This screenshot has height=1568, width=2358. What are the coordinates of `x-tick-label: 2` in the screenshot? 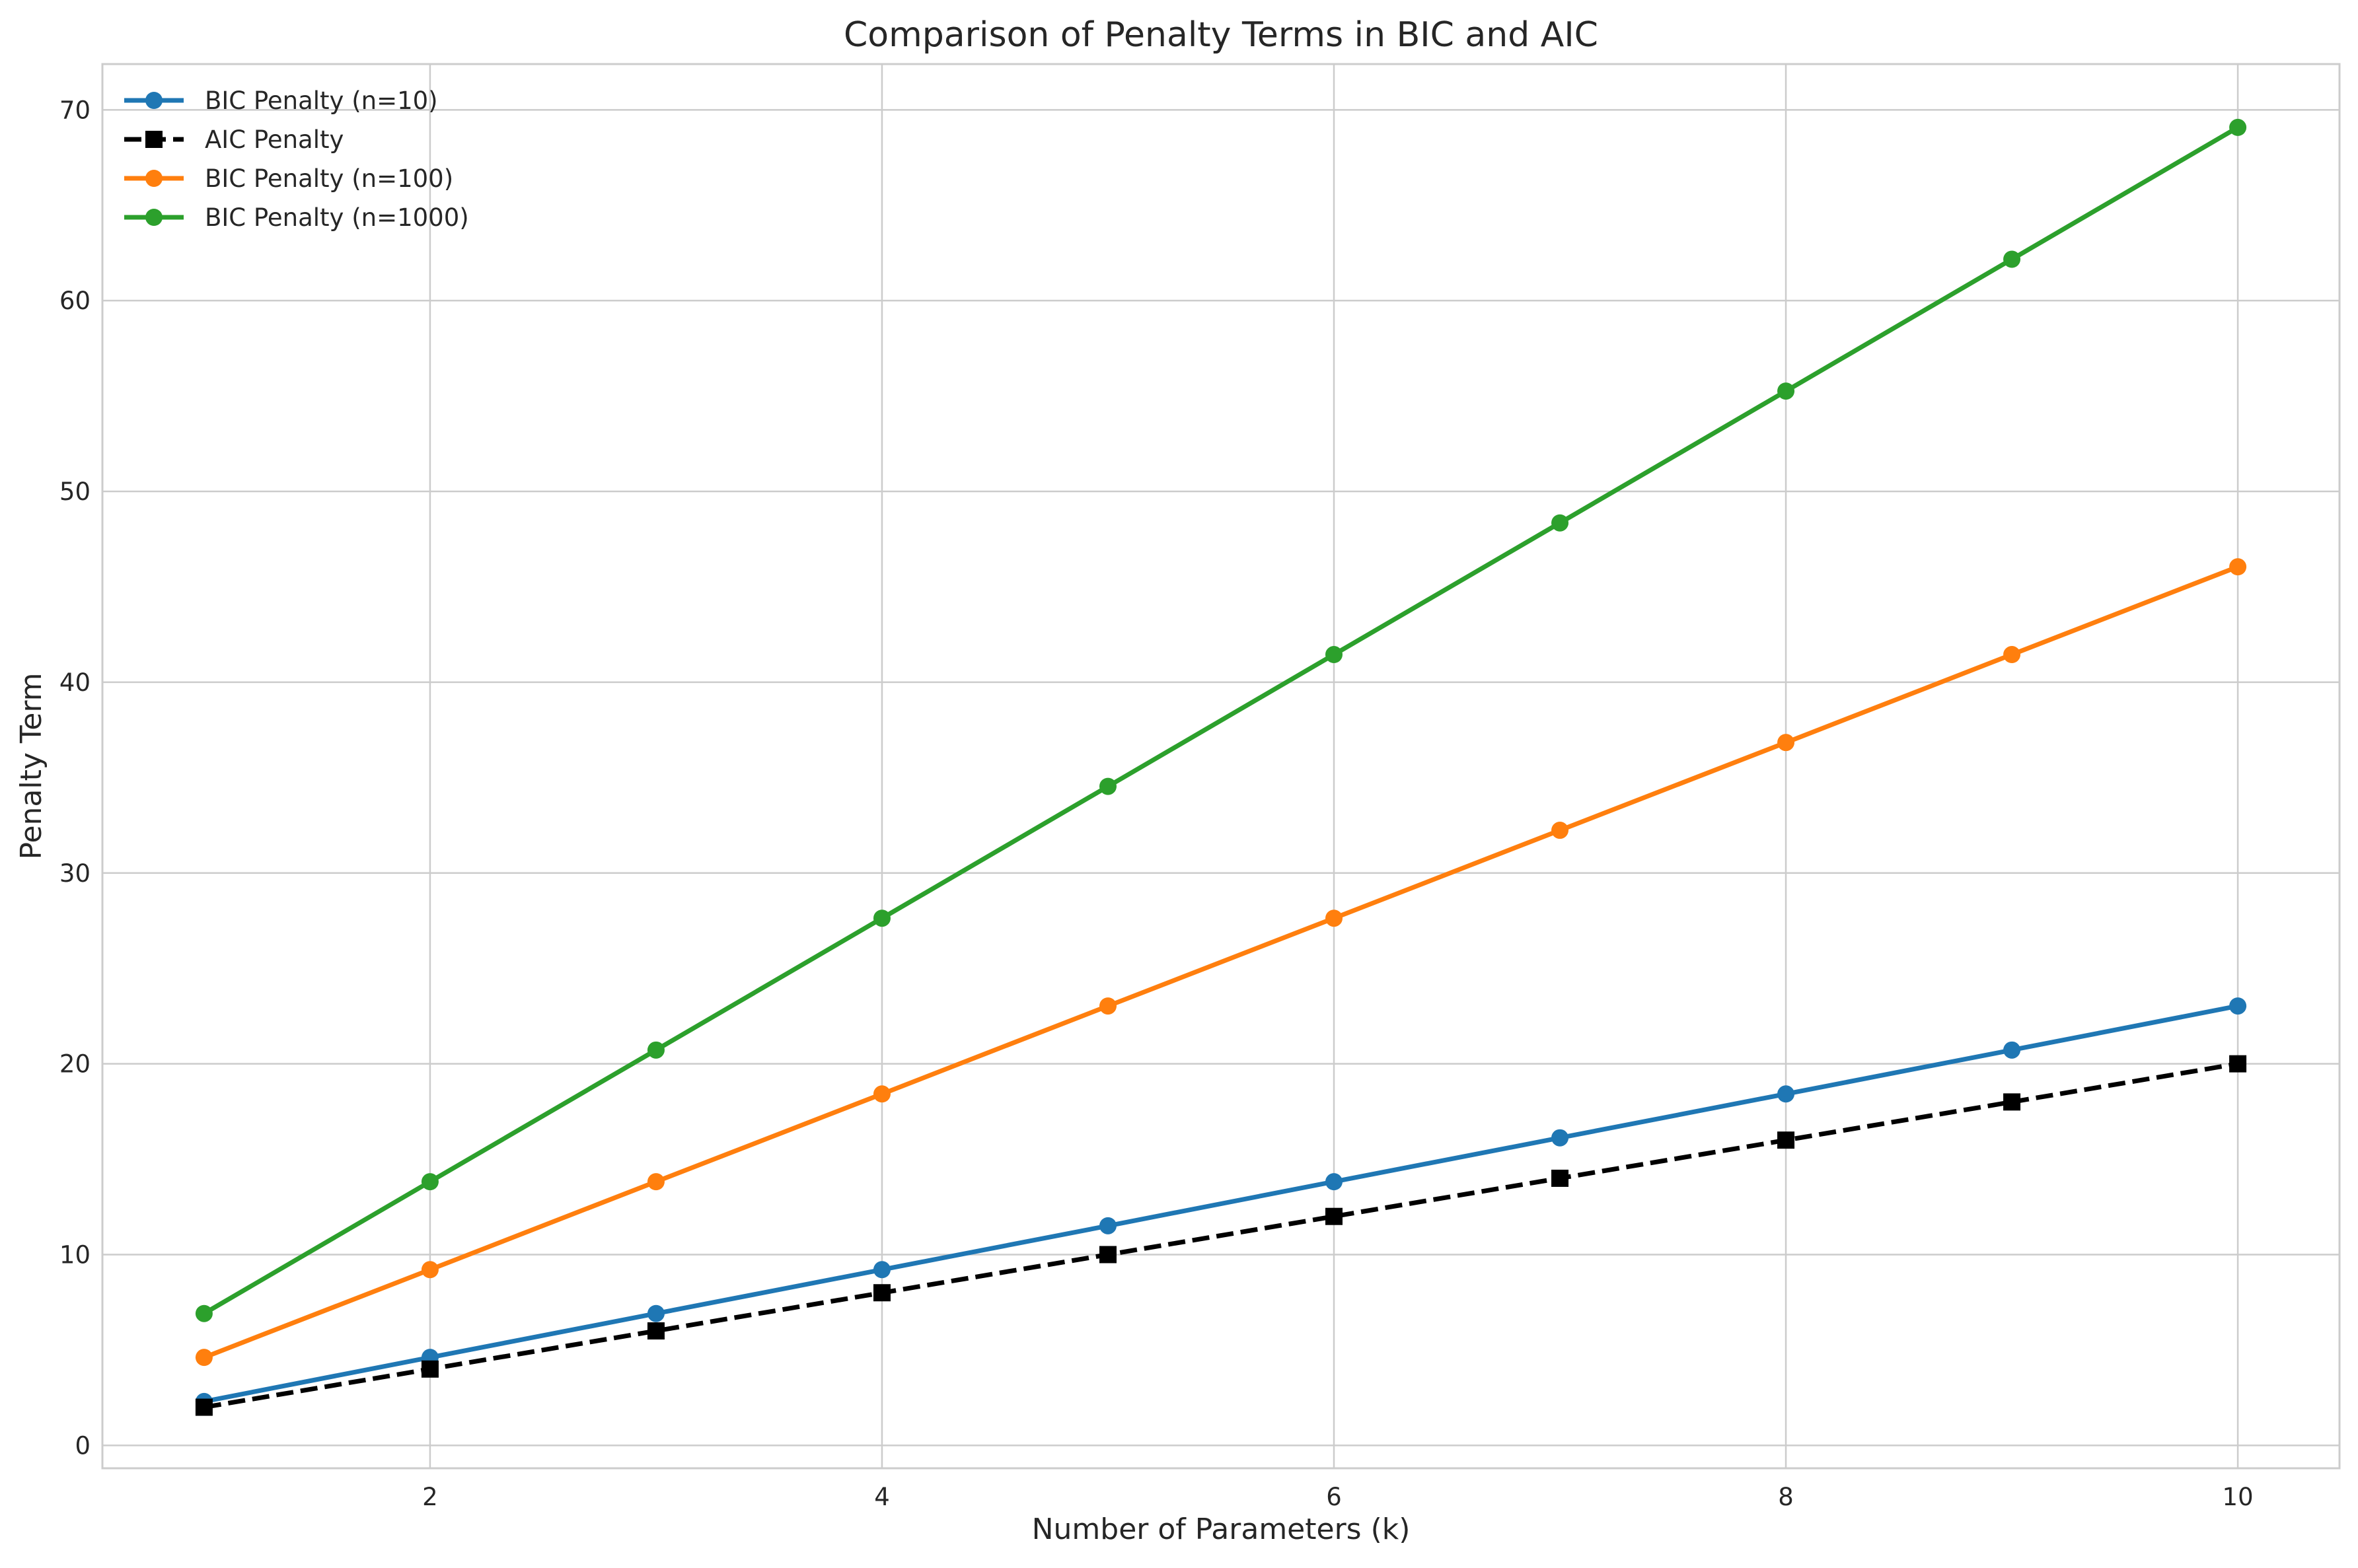 It's located at (430, 1497).